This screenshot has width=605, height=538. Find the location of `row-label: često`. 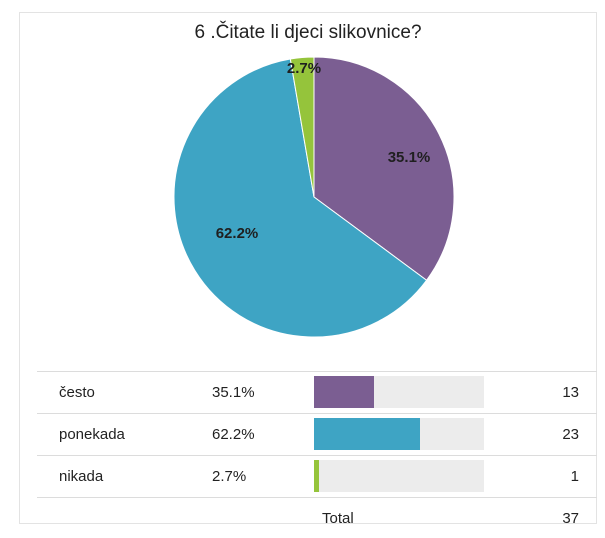

row-label: često is located at coordinates (77, 392).